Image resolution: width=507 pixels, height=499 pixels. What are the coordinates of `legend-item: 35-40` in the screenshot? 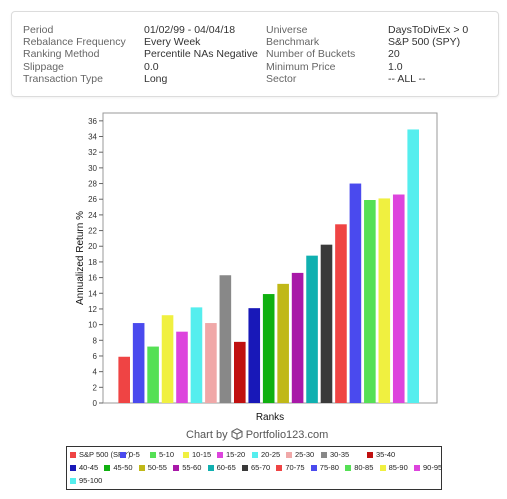 It's located at (381, 454).